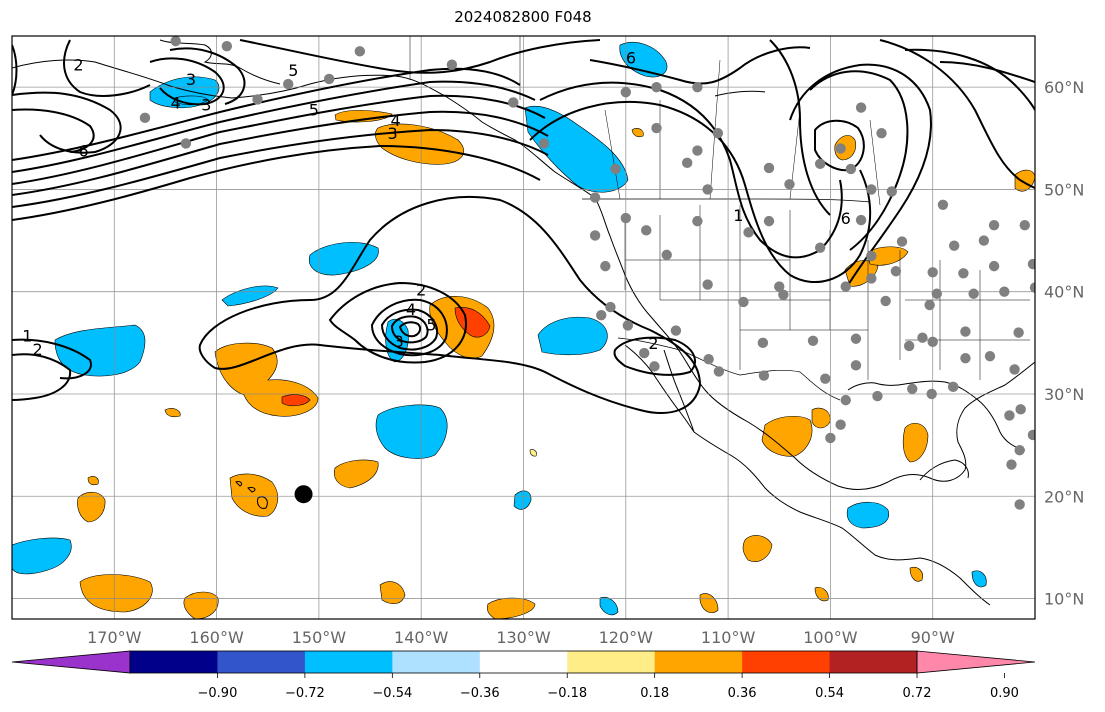 Image resolution: width=1105 pixels, height=712 pixels. What do you see at coordinates (1064, 87) in the screenshot?
I see `lat-tick-label: 60°N` at bounding box center [1064, 87].